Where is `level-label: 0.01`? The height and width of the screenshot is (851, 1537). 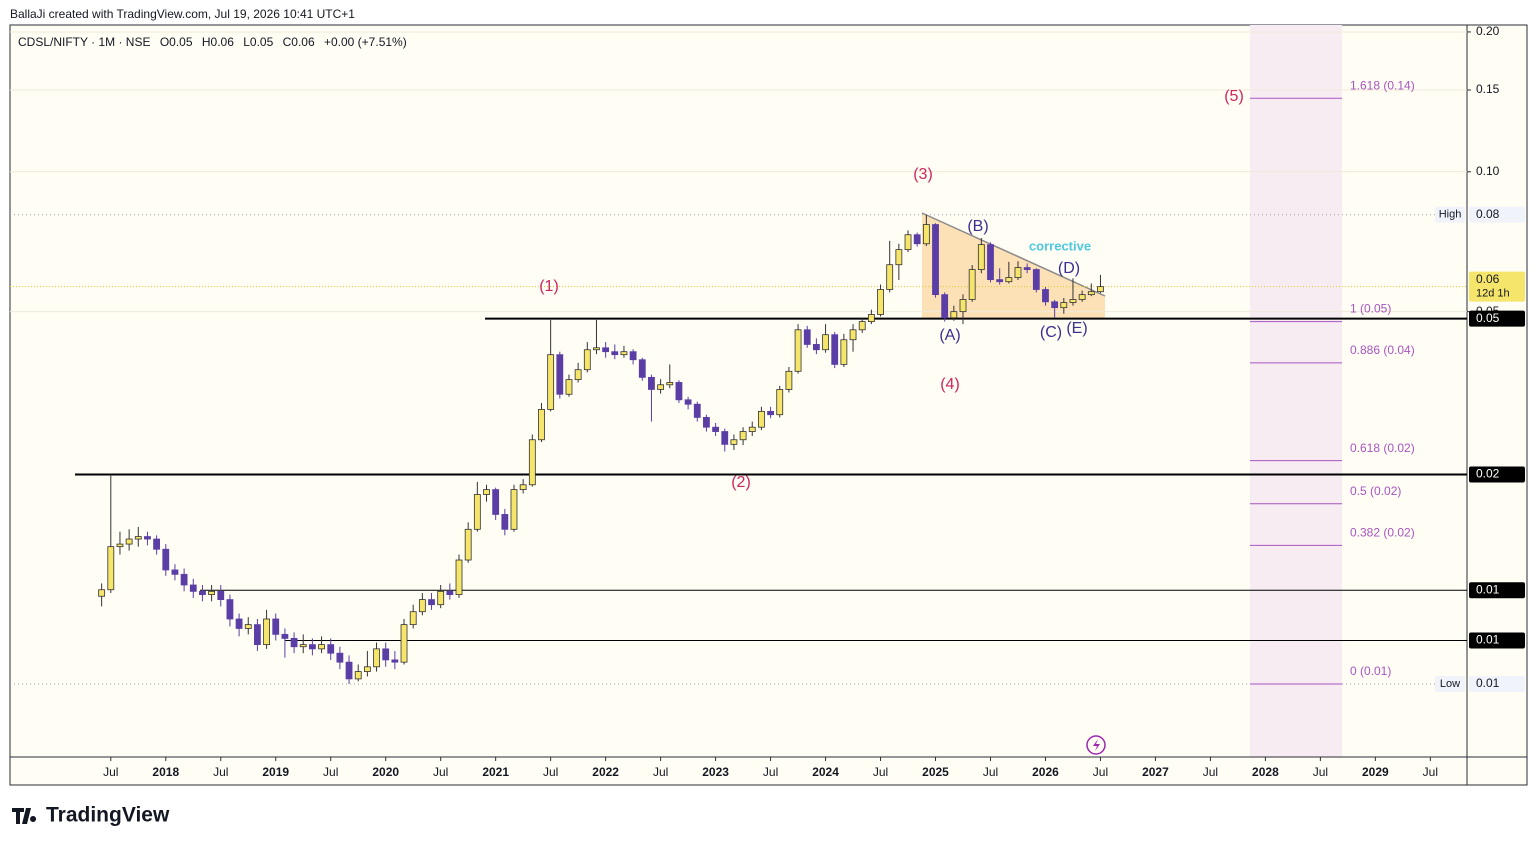 level-label: 0.01 is located at coordinates (1488, 683).